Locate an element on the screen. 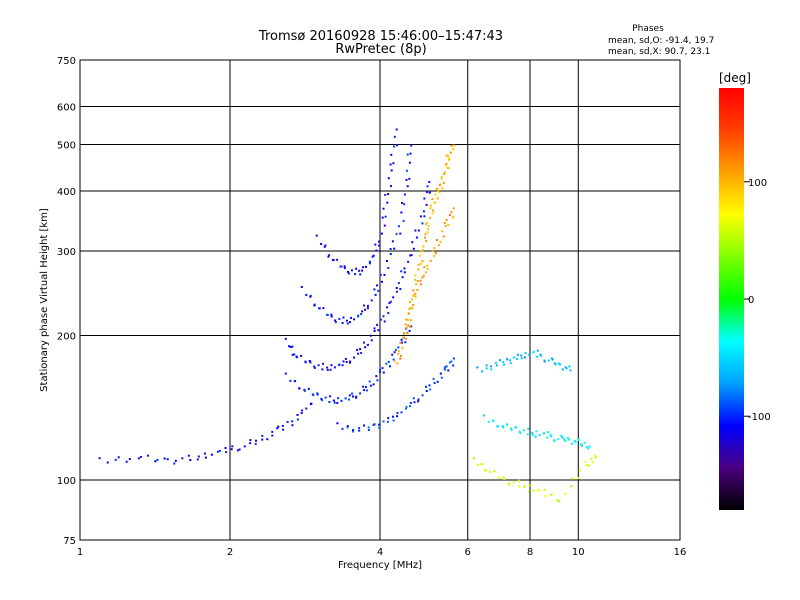  x-tick-label: 4 is located at coordinates (380, 552).